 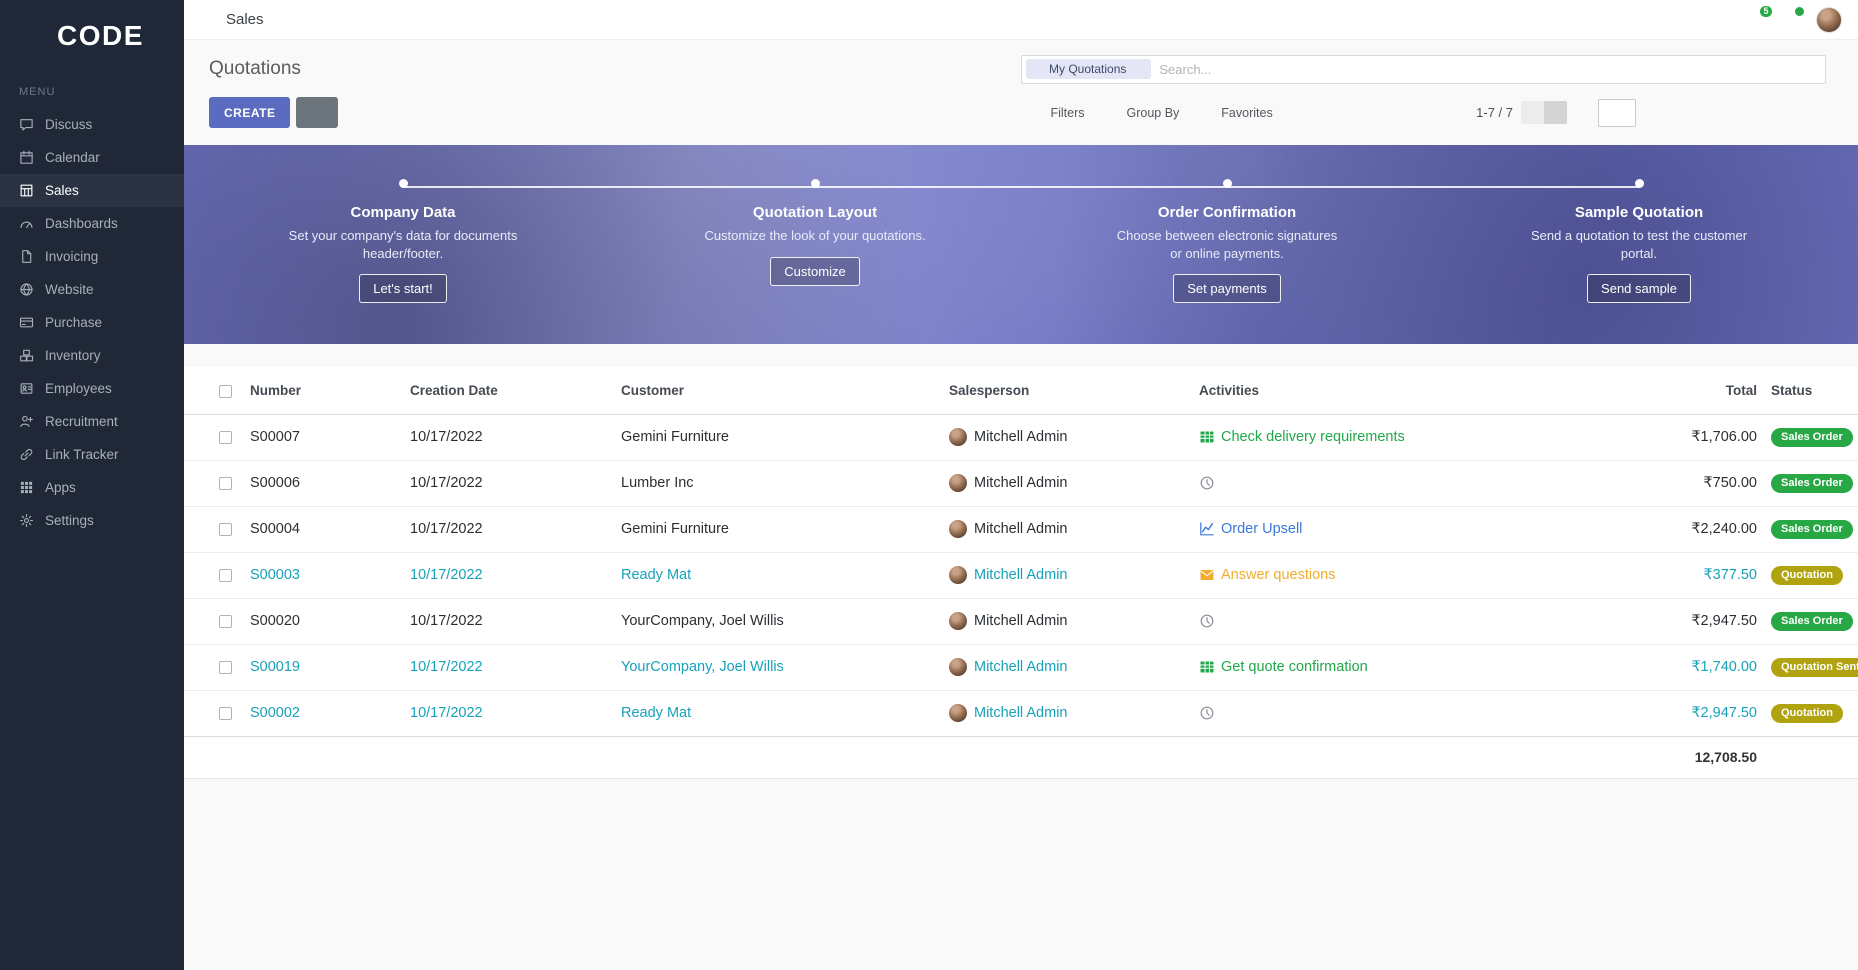 What do you see at coordinates (282, 19) in the screenshot?
I see `new-tab-plus-icon` at bounding box center [282, 19].